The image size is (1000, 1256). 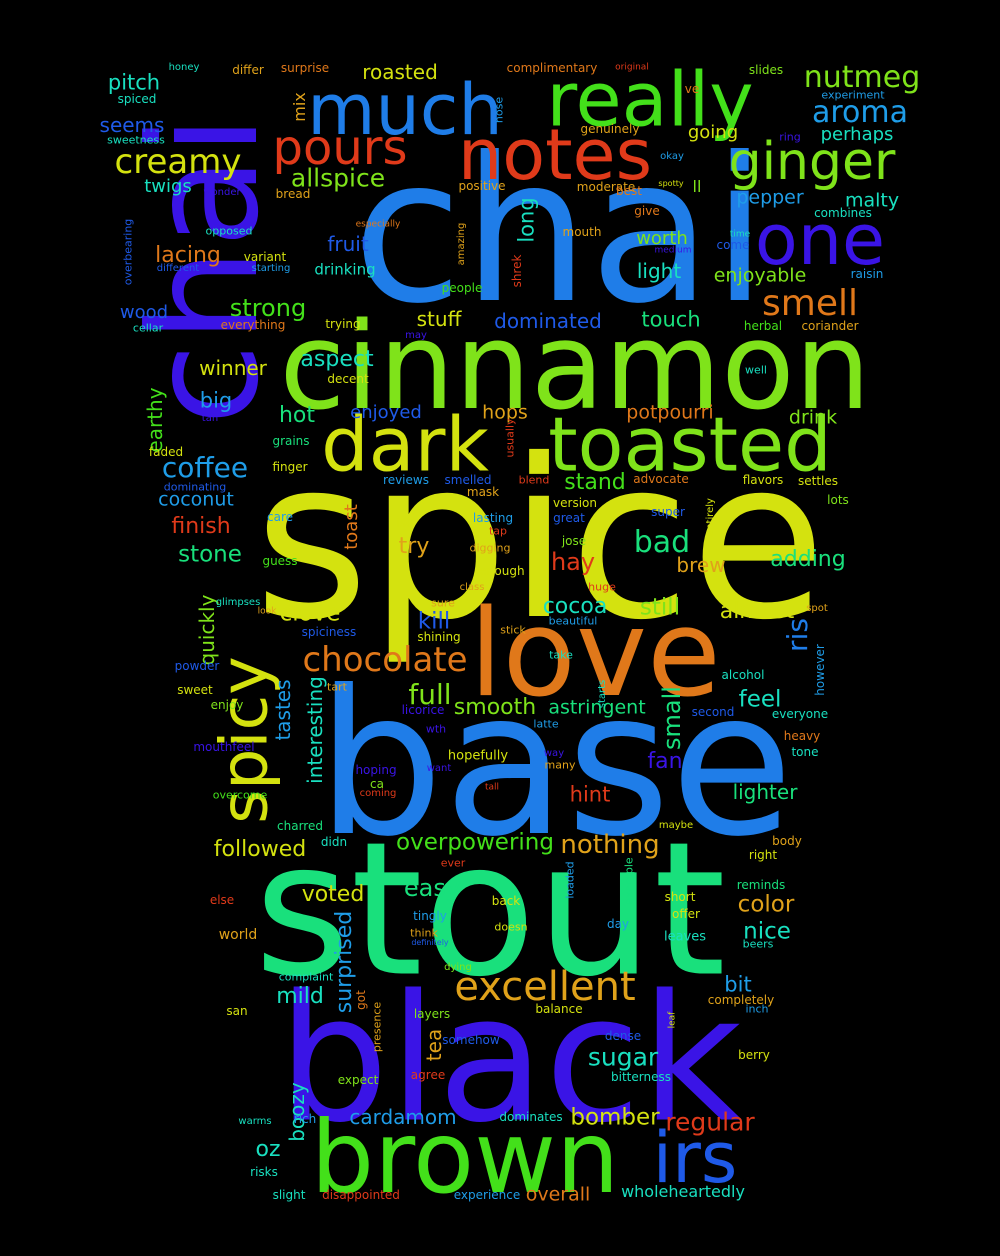 What do you see at coordinates (482, 186) in the screenshot?
I see `word-positive: positive` at bounding box center [482, 186].